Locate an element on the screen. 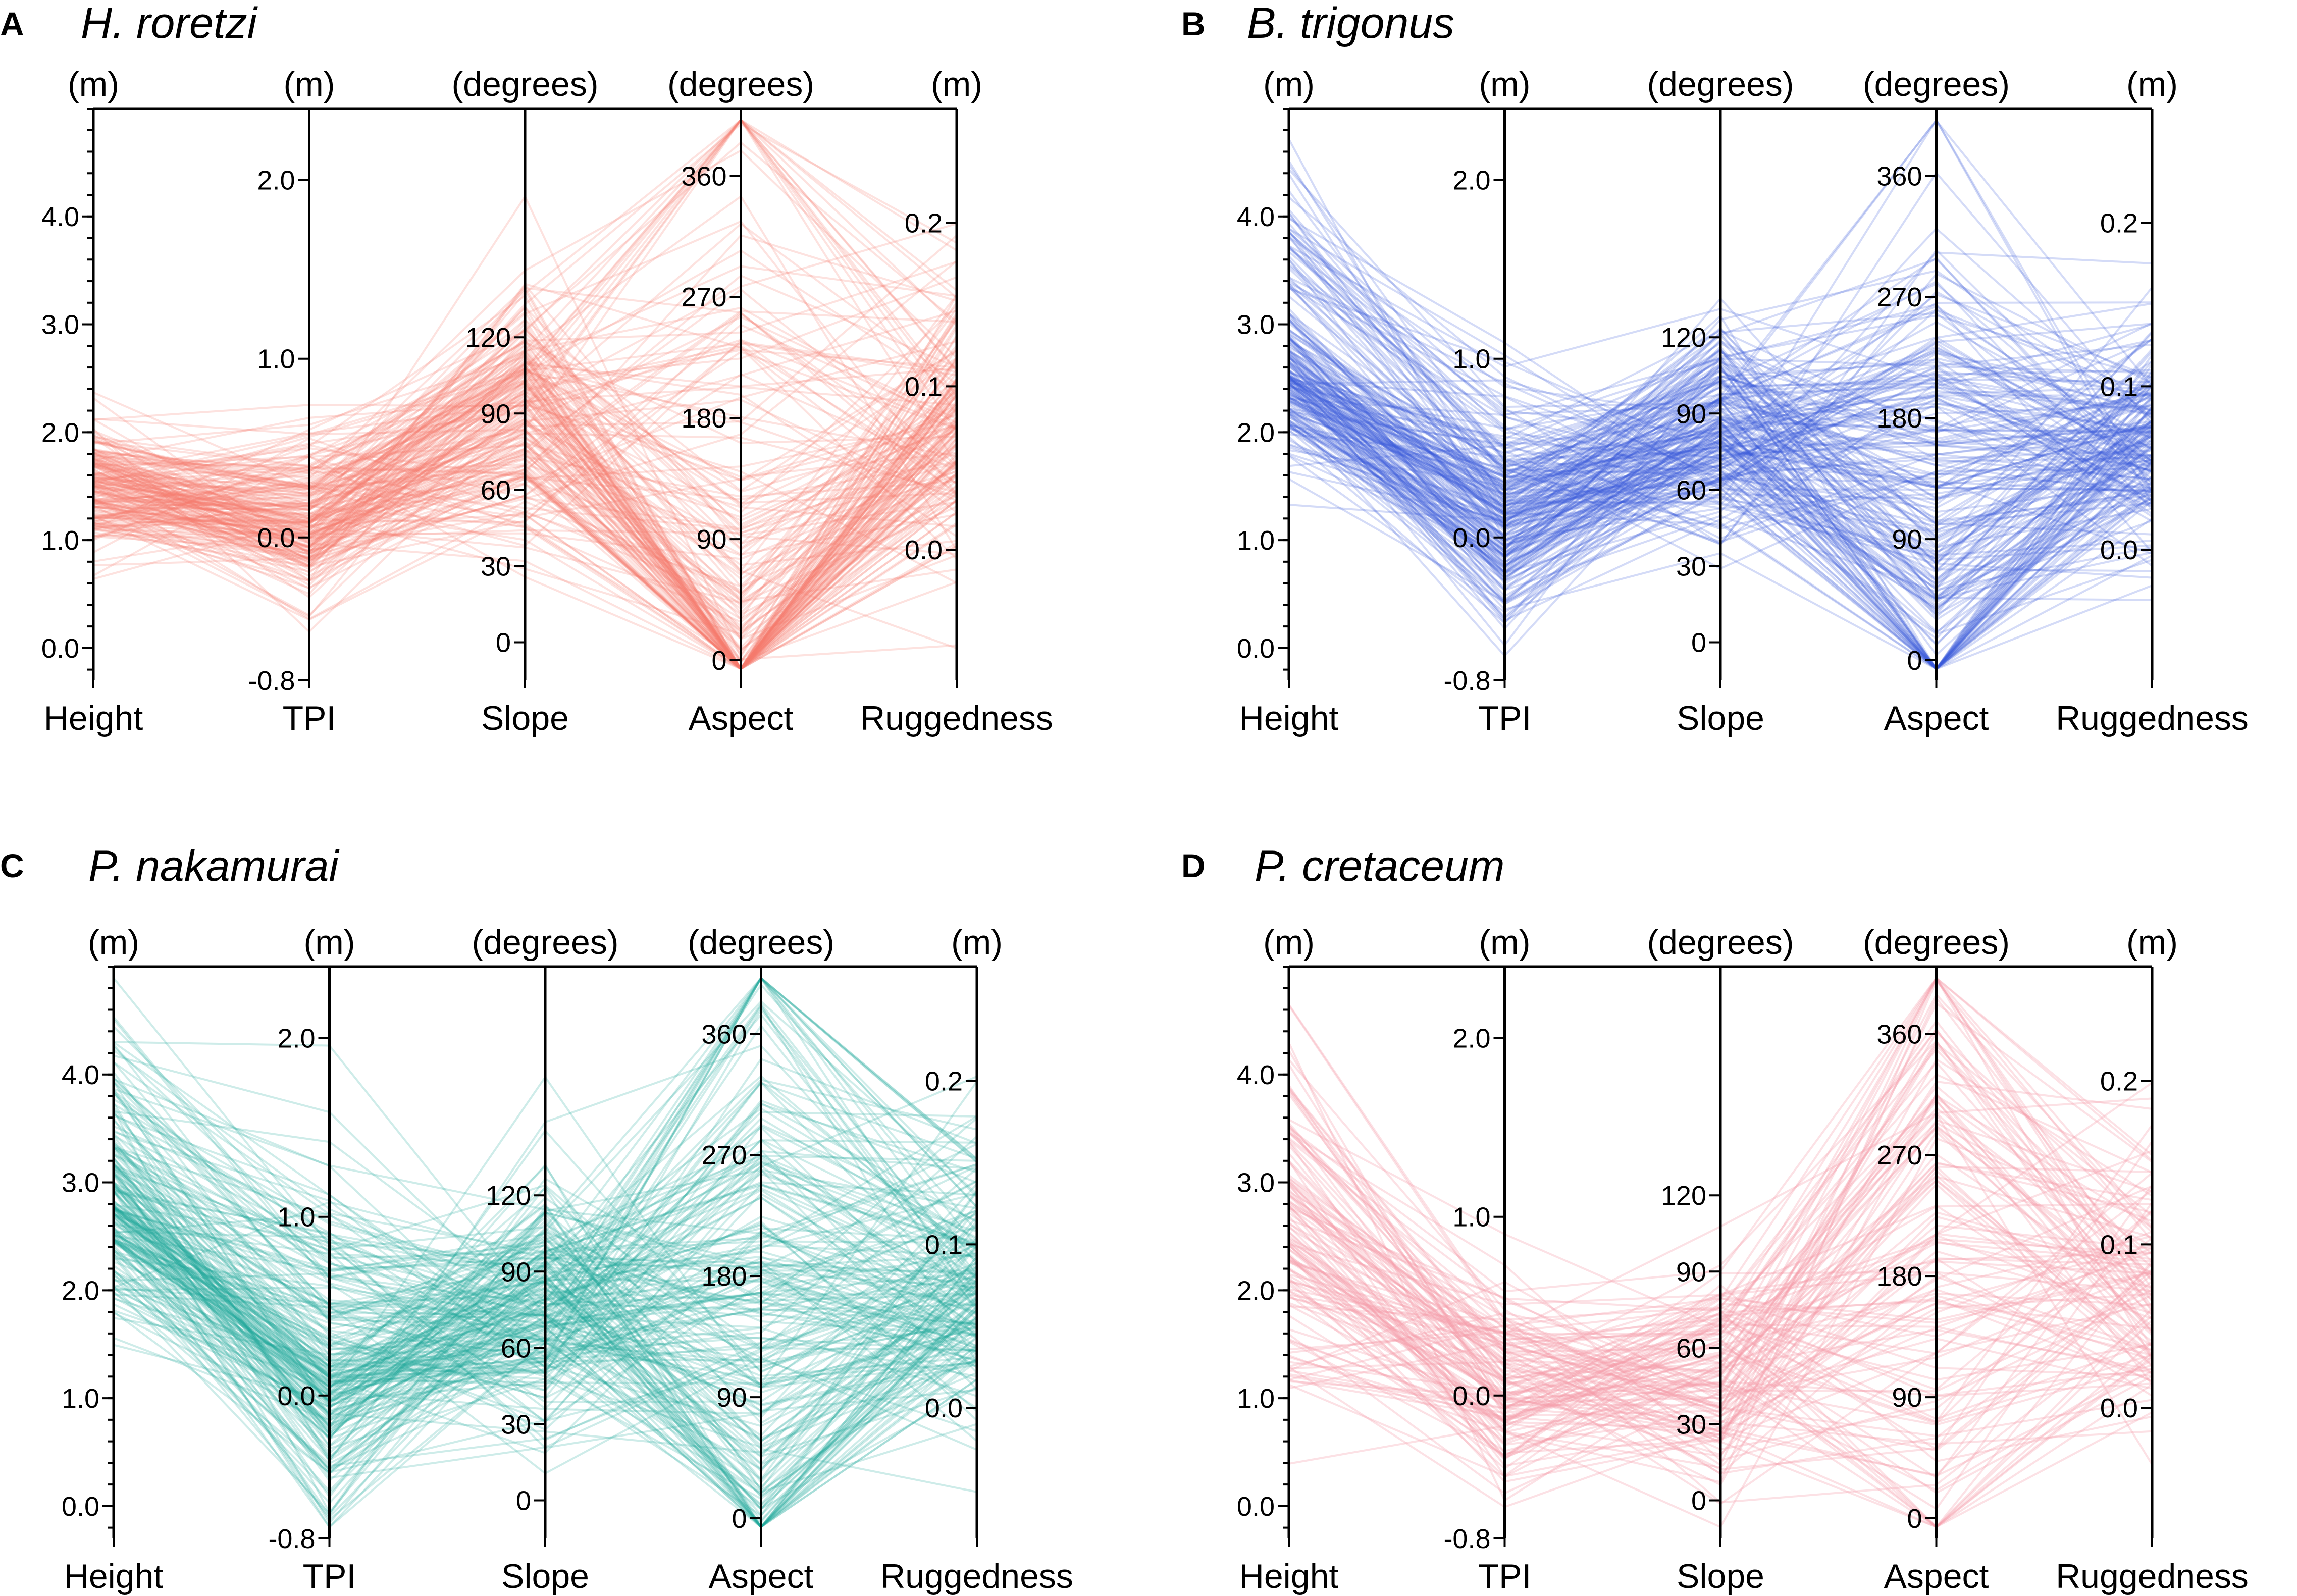 The width and height of the screenshot is (2297, 1596). panel-letter: B is located at coordinates (1193, 23).